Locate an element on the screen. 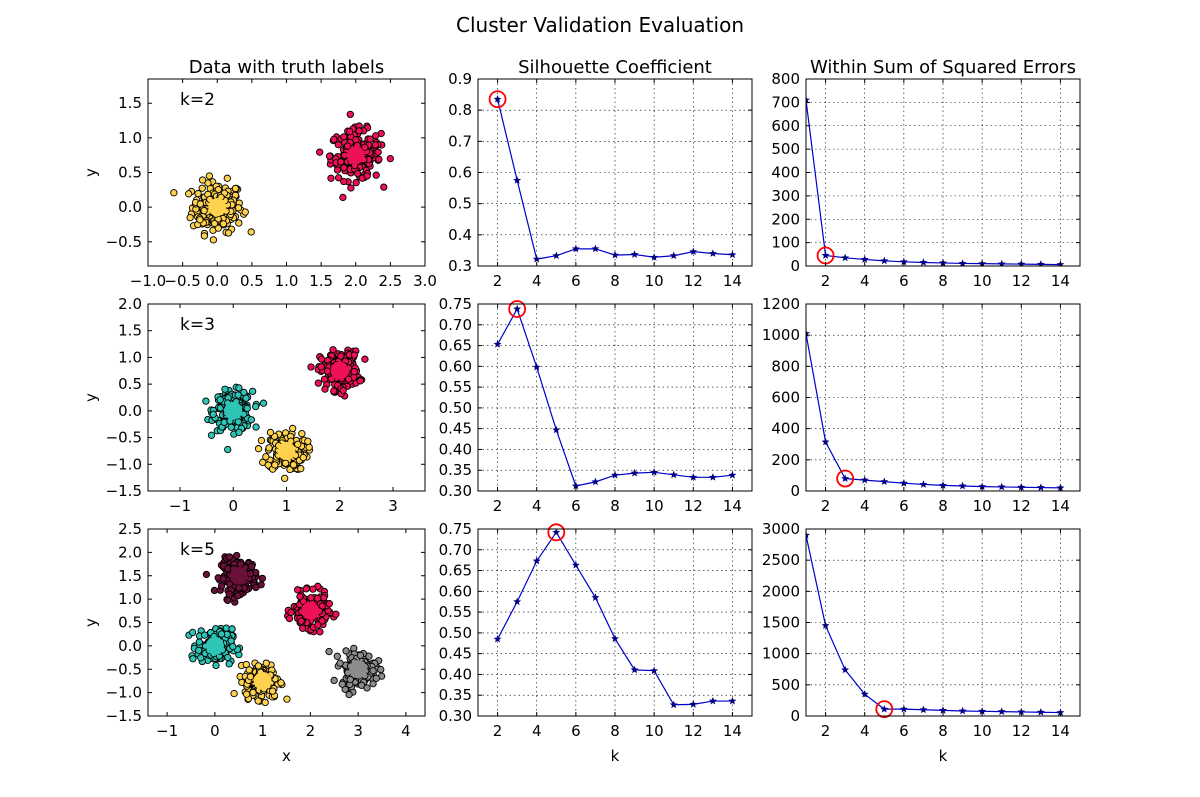 The height and width of the screenshot is (797, 1200). y-tick-label: 1.0 is located at coordinates (130, 599).